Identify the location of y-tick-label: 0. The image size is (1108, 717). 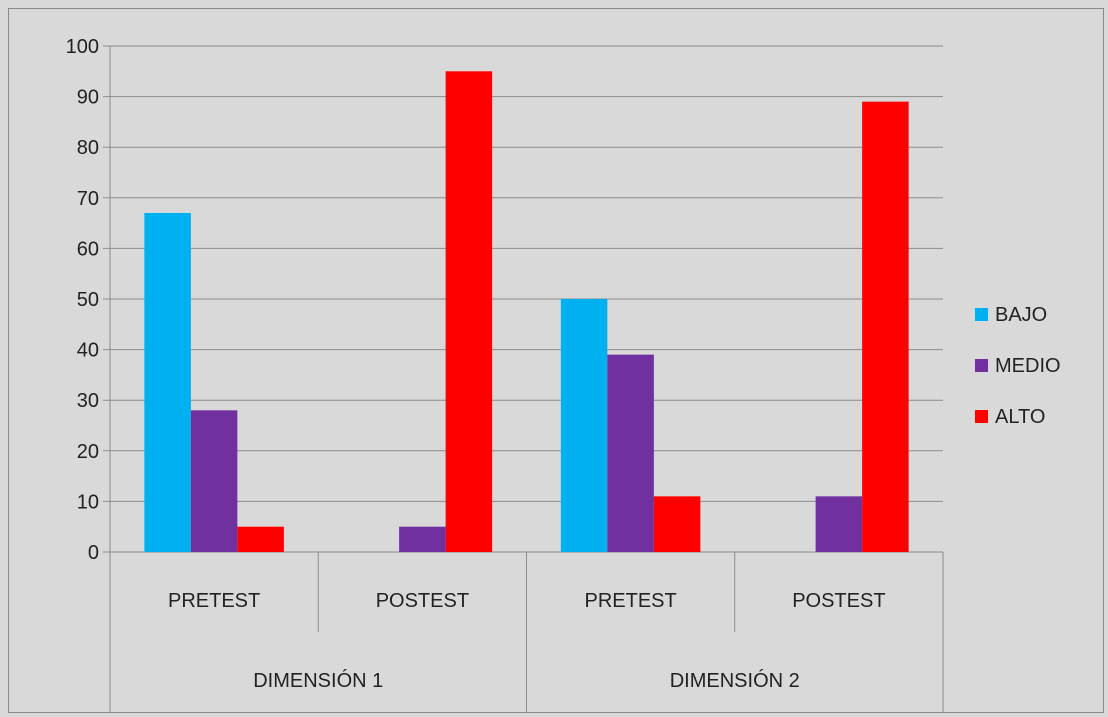
(93, 553).